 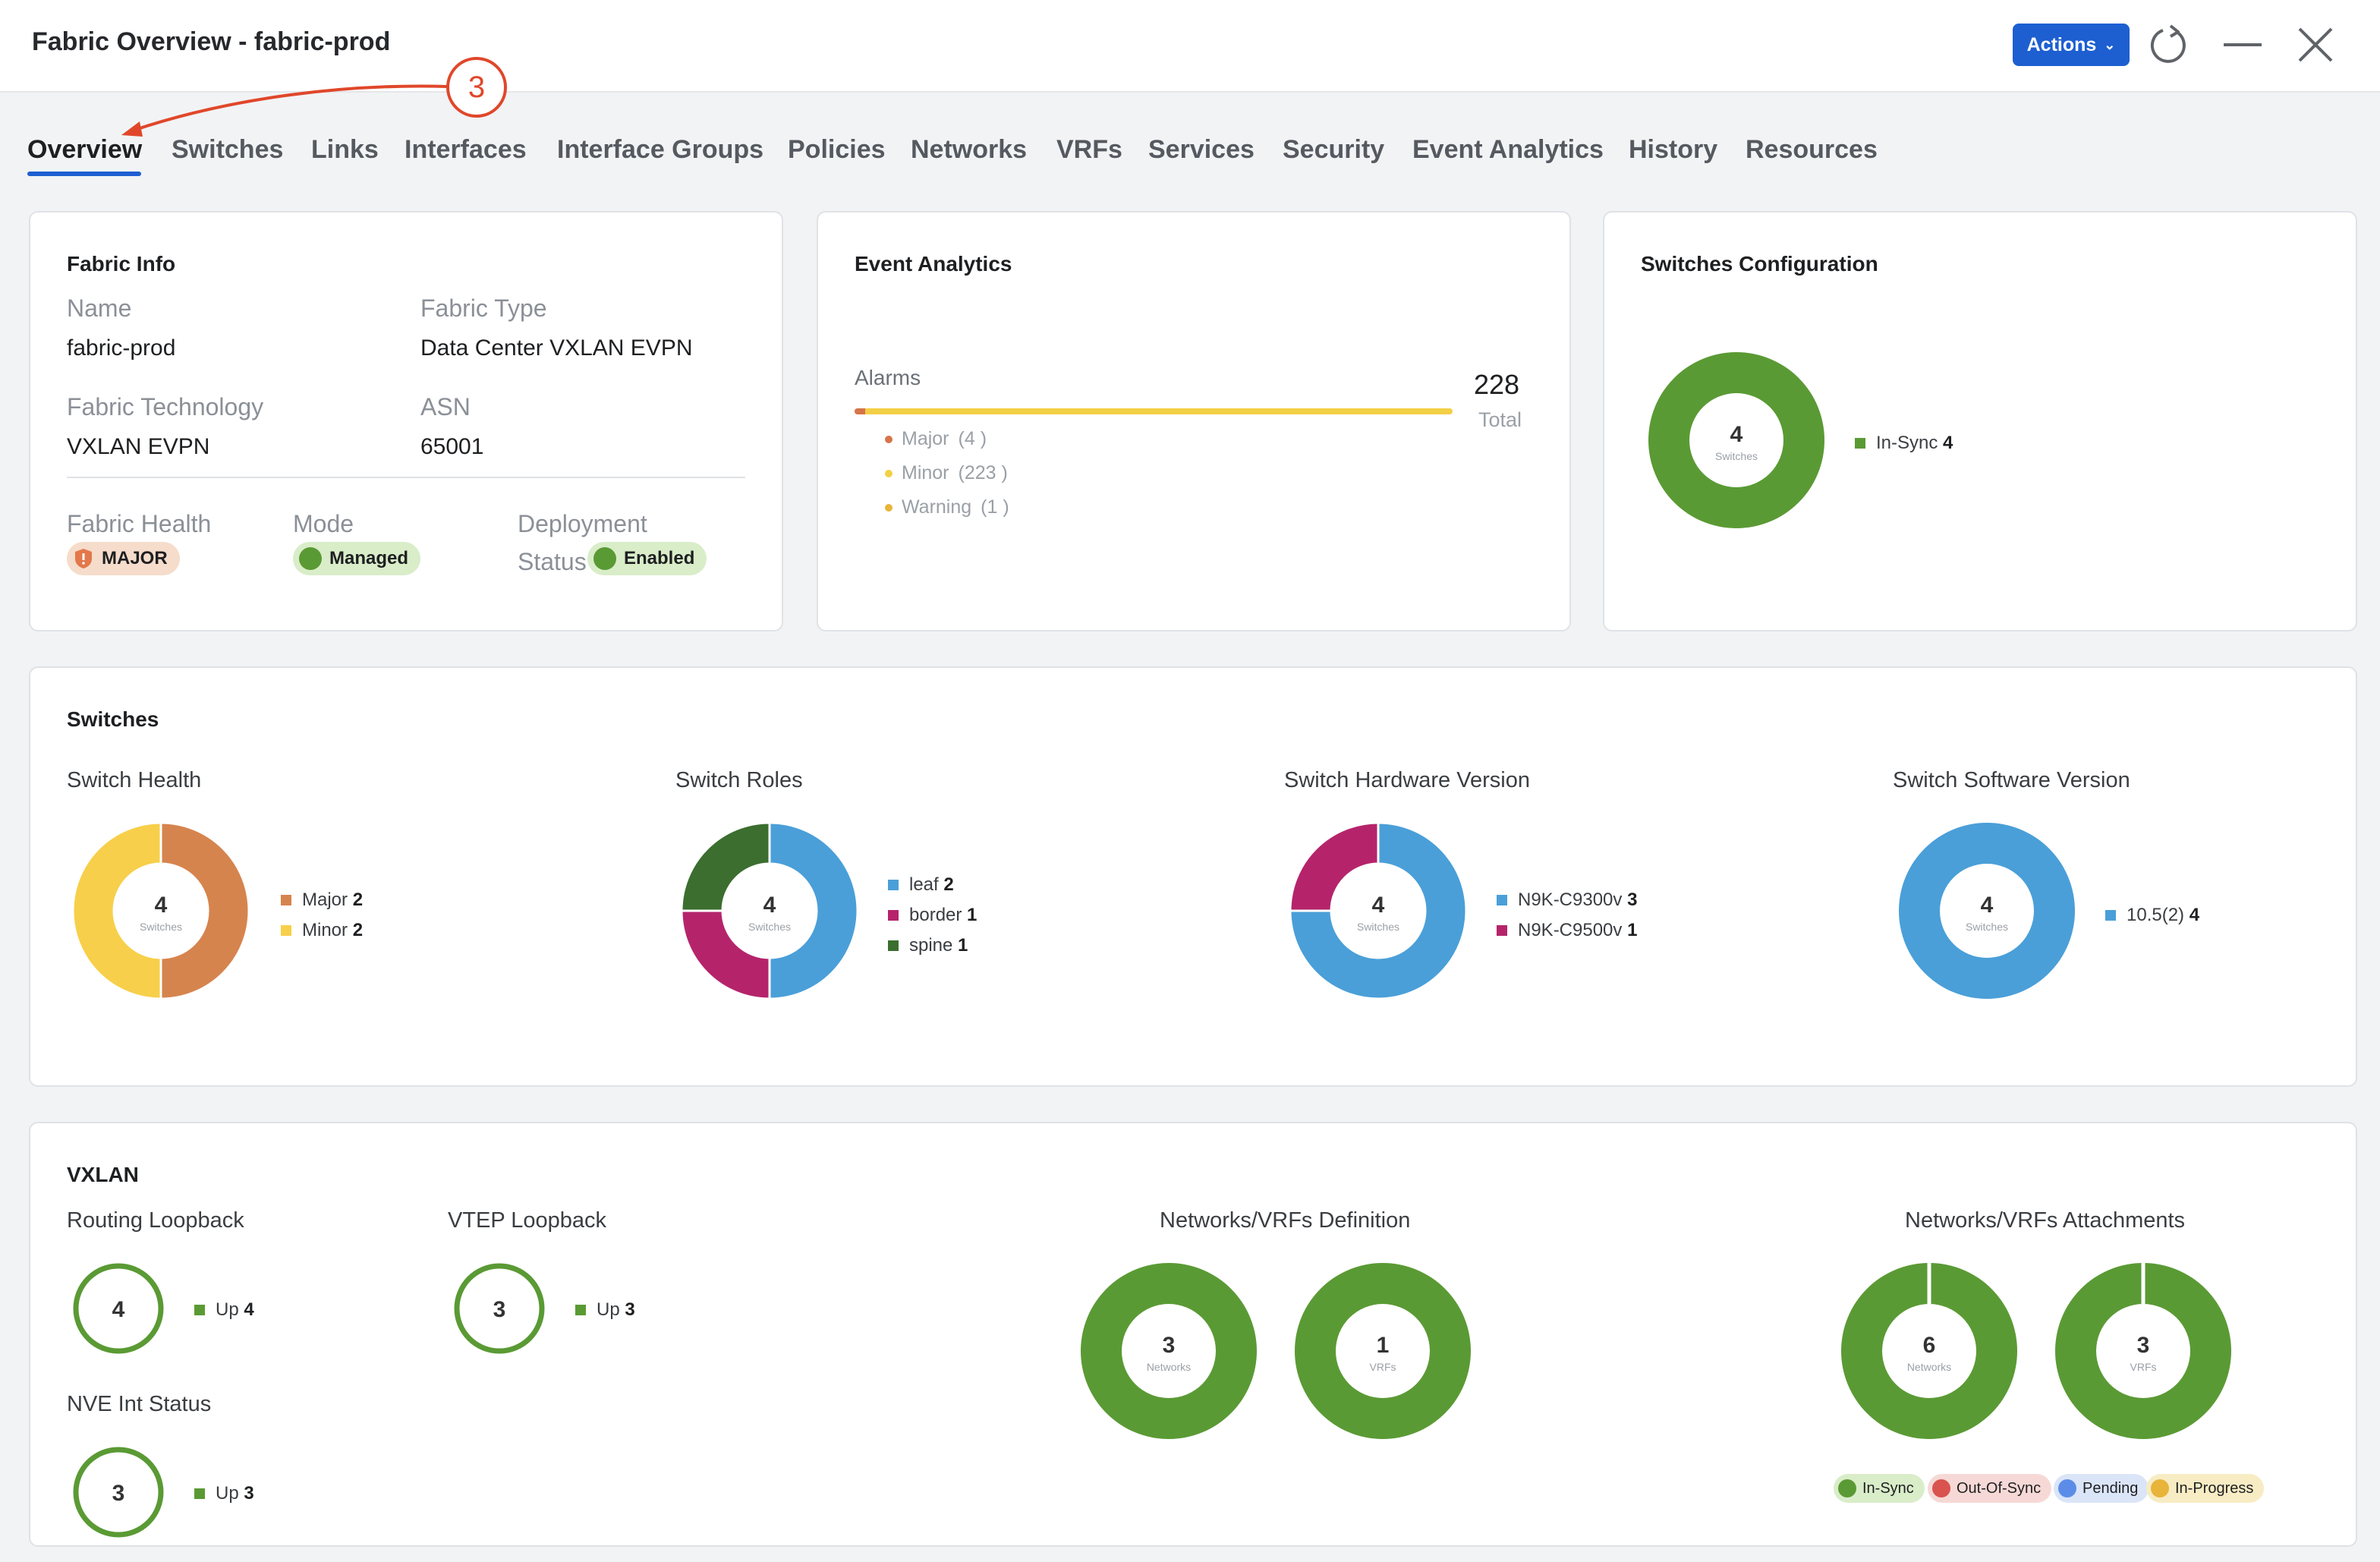 What do you see at coordinates (1570, 930) in the screenshot?
I see `legend-label: N9K-C9500v` at bounding box center [1570, 930].